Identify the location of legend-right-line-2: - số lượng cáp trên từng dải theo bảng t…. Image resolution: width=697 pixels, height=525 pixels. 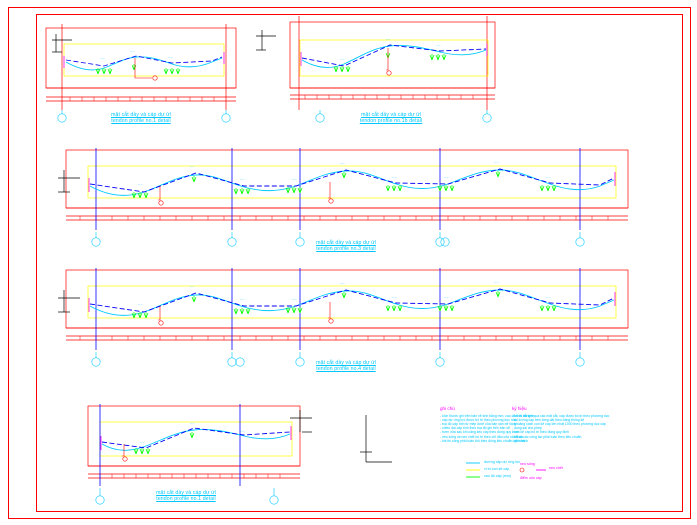
(548, 419).